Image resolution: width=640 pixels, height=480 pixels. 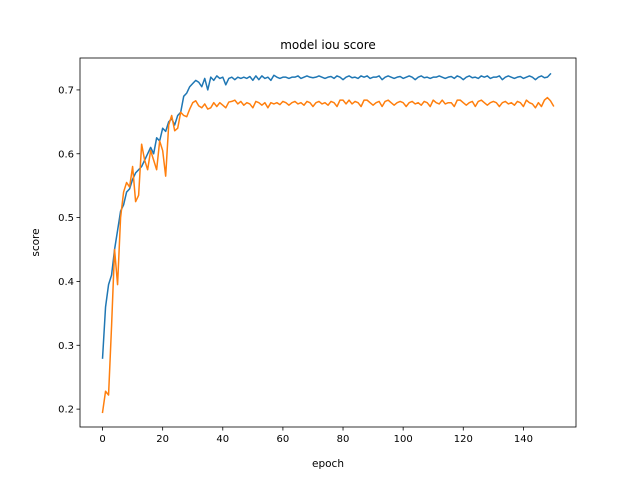 What do you see at coordinates (36, 242) in the screenshot?
I see `y-axis-label: score` at bounding box center [36, 242].